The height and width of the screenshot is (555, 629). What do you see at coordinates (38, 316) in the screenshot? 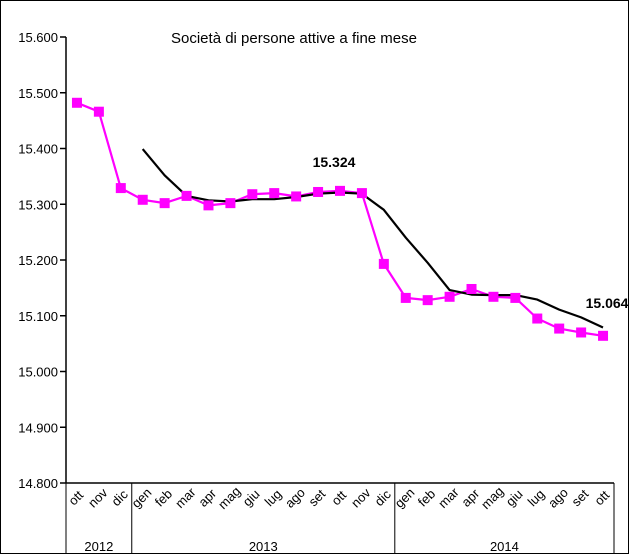
I see `y-tick-label: 15.100` at bounding box center [38, 316].